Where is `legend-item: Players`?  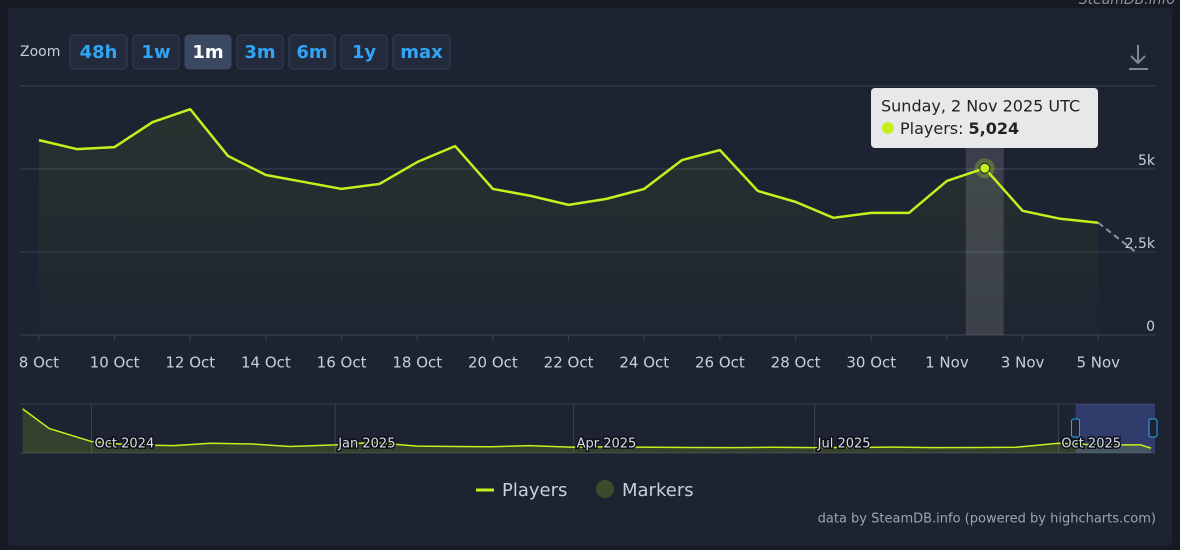 legend-item: Players is located at coordinates (521, 490).